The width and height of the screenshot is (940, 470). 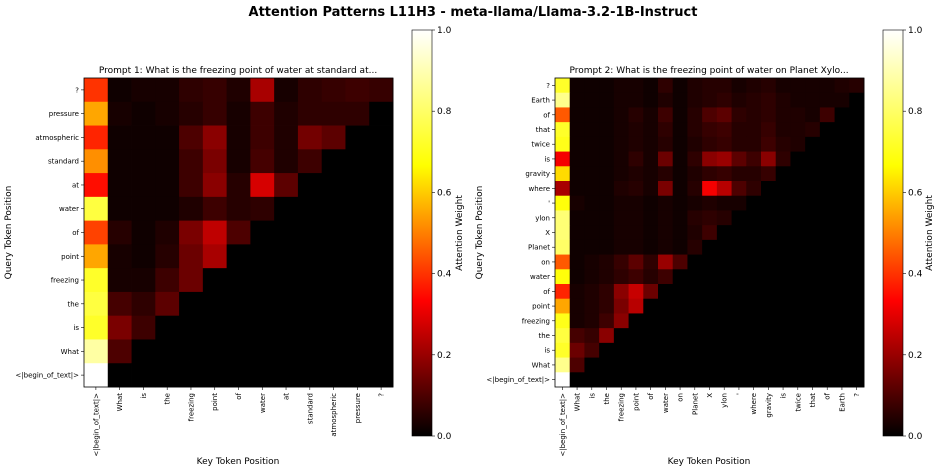 What do you see at coordinates (75, 185) in the screenshot?
I see `y-tick-label: at` at bounding box center [75, 185].